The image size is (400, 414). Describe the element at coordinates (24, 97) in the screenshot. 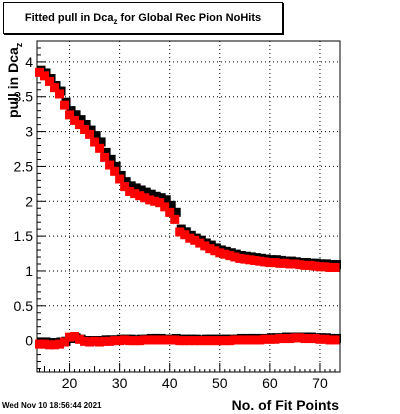

I see `y-tick-label: 3.5` at that location.